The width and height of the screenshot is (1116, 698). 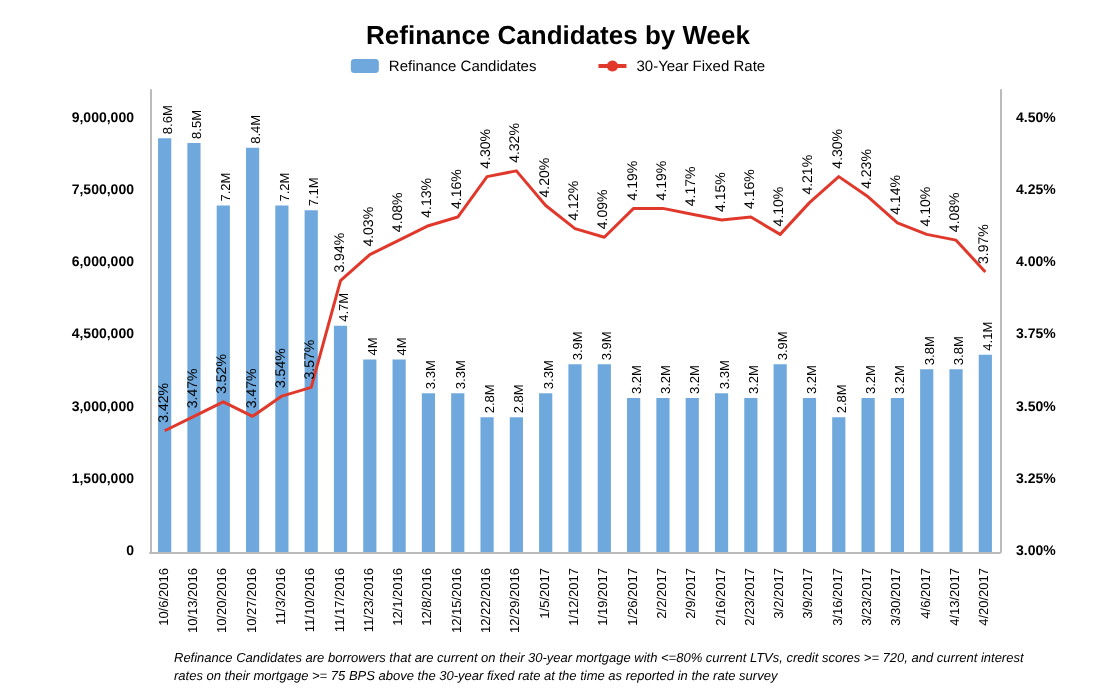 What do you see at coordinates (559, 35) in the screenshot?
I see `chart-title: Refinance Candidates by Week` at bounding box center [559, 35].